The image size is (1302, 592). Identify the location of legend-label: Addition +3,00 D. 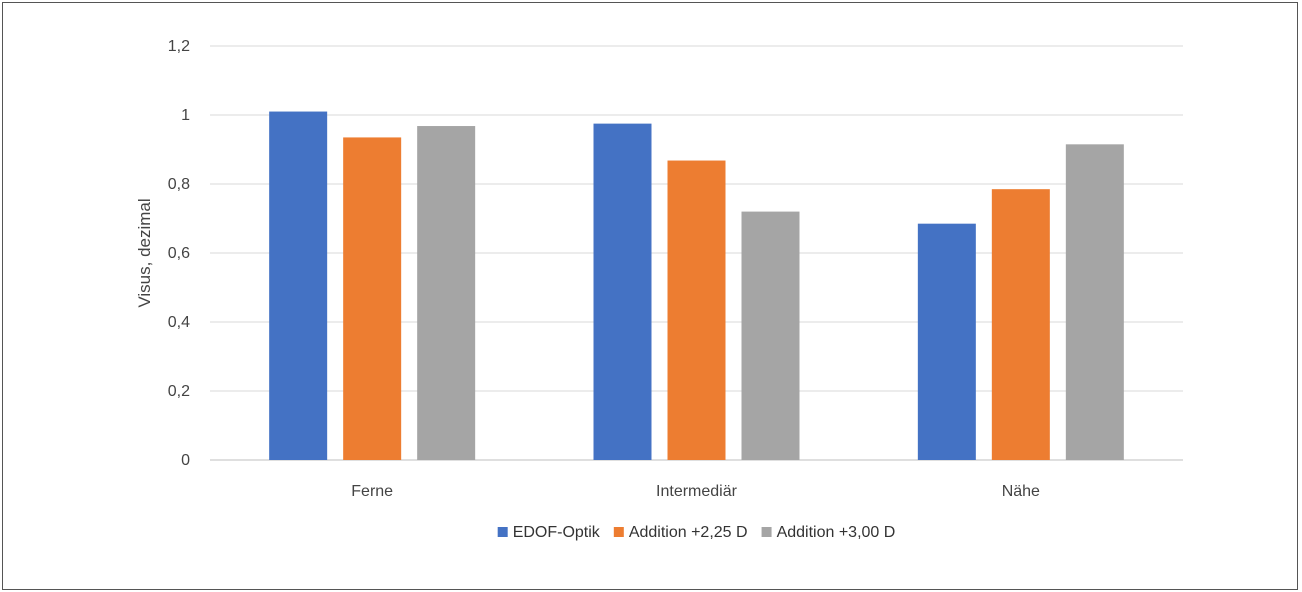
(836, 532).